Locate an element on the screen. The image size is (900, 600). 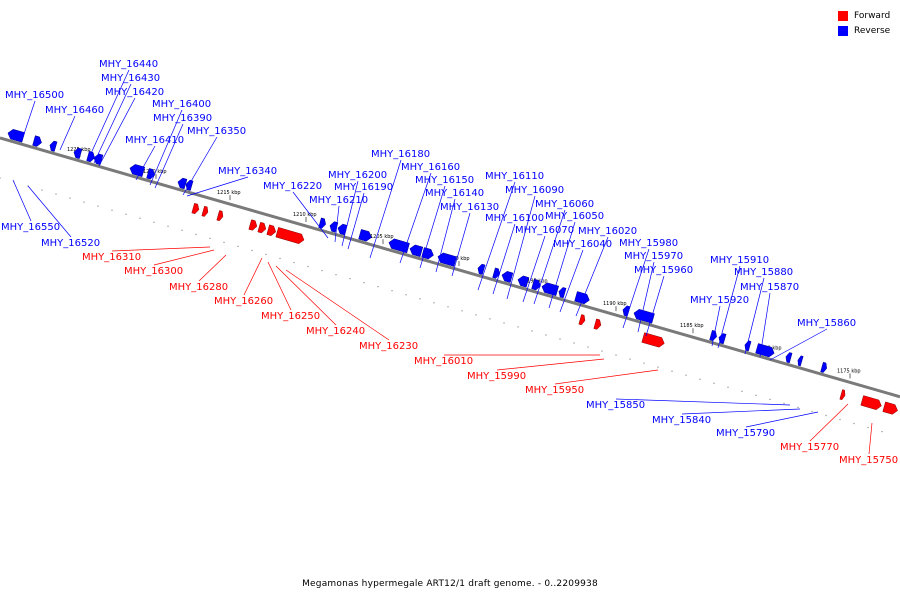
gene-label: MHY_15960 is located at coordinates (663, 270).